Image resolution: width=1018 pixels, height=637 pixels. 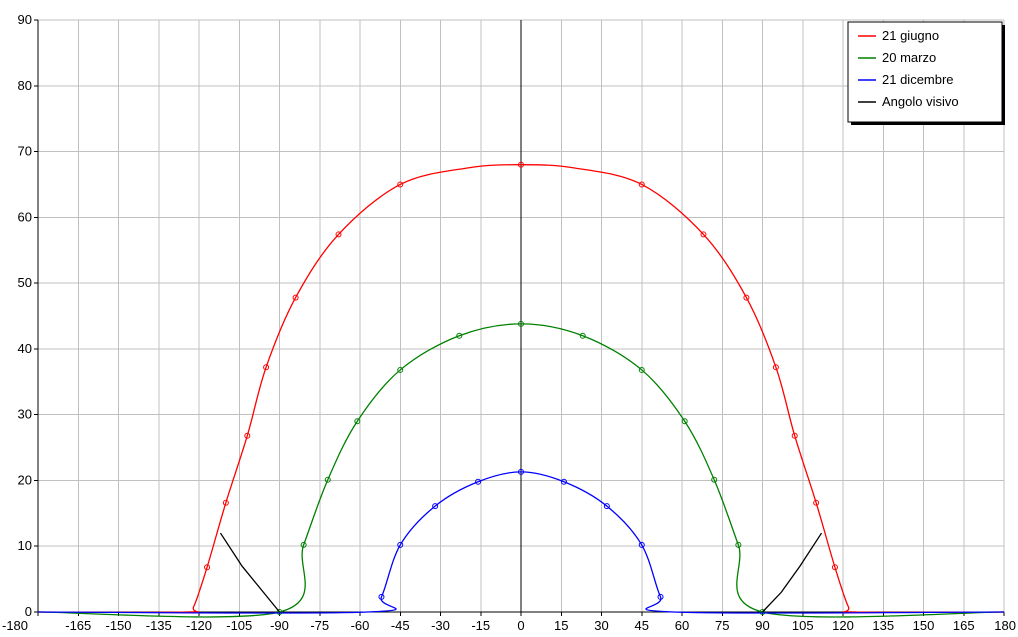 I want to click on y-tick-label: 90, so click(x=25, y=19).